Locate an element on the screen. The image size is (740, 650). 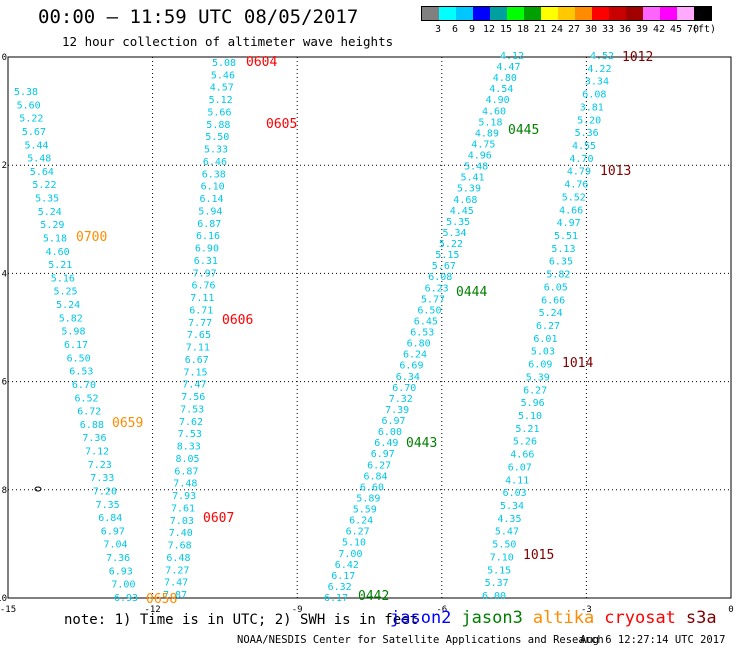
track-3-swh-label: 4.80 is located at coordinates (505, 78).